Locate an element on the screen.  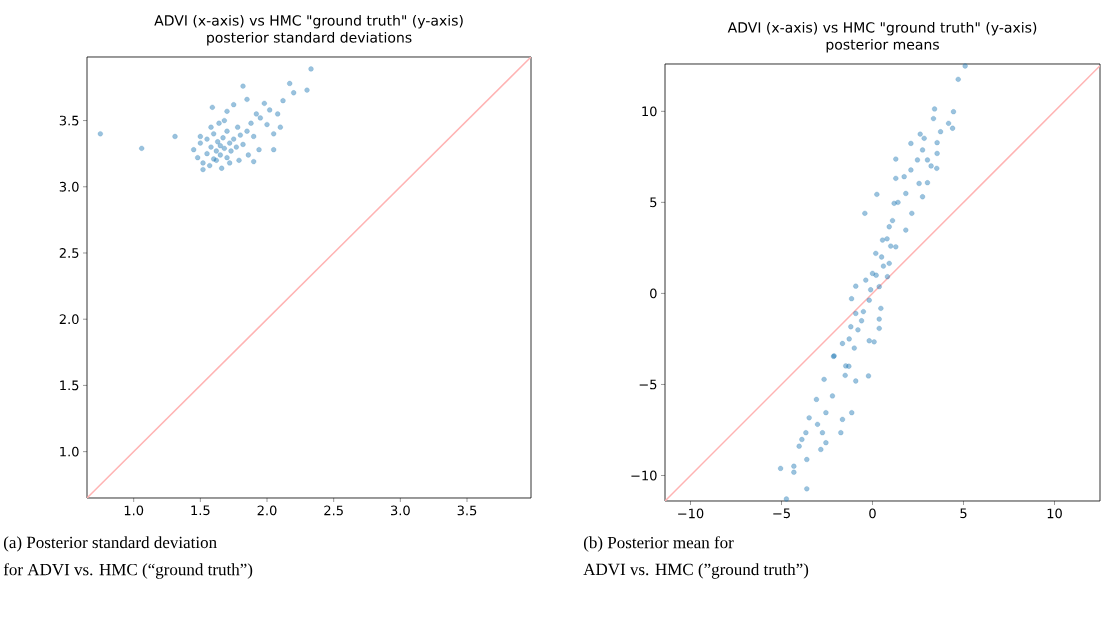
text: (b) Posterior mean for is located at coordinates (658, 544).